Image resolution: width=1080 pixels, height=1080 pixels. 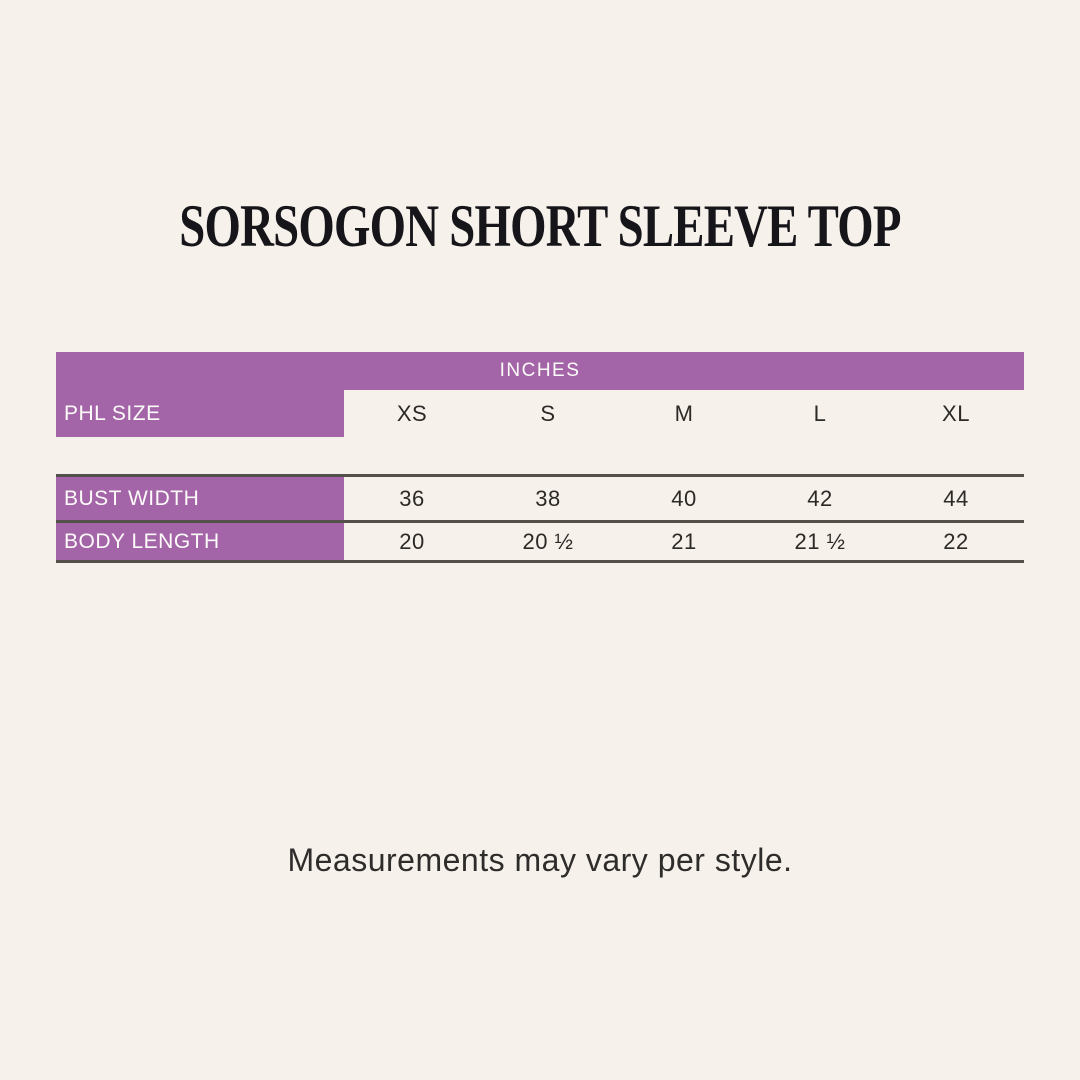 I want to click on body-length-xs: 20, so click(x=412, y=541).